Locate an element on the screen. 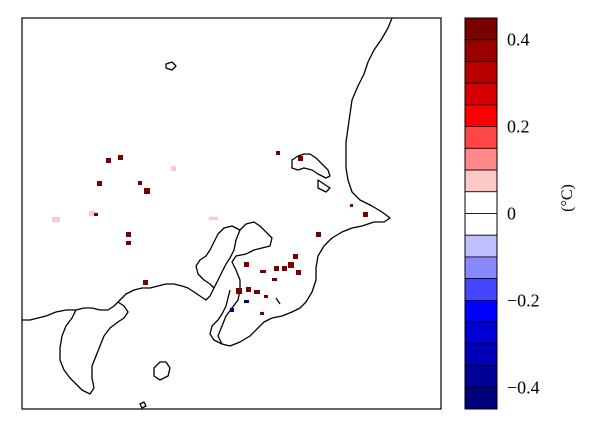 This screenshot has width=600, height=431. colorbar-frame is located at coordinates (481, 213).